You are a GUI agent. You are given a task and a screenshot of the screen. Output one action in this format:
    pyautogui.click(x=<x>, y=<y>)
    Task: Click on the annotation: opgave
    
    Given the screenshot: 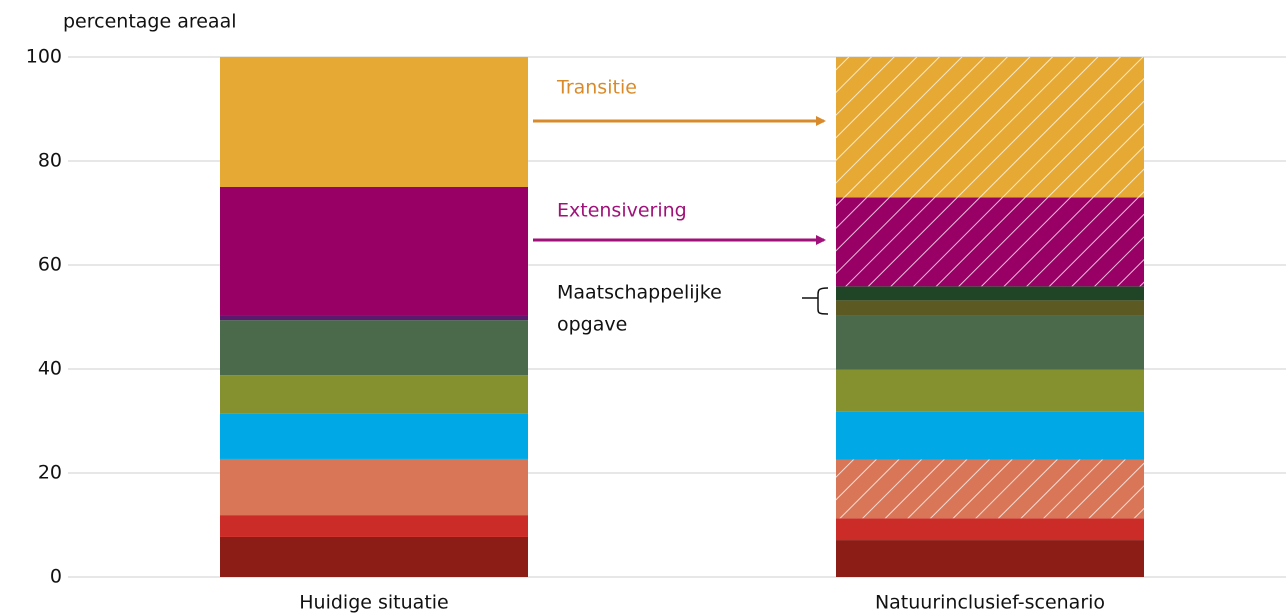 What is the action you would take?
    pyautogui.click(x=592, y=325)
    